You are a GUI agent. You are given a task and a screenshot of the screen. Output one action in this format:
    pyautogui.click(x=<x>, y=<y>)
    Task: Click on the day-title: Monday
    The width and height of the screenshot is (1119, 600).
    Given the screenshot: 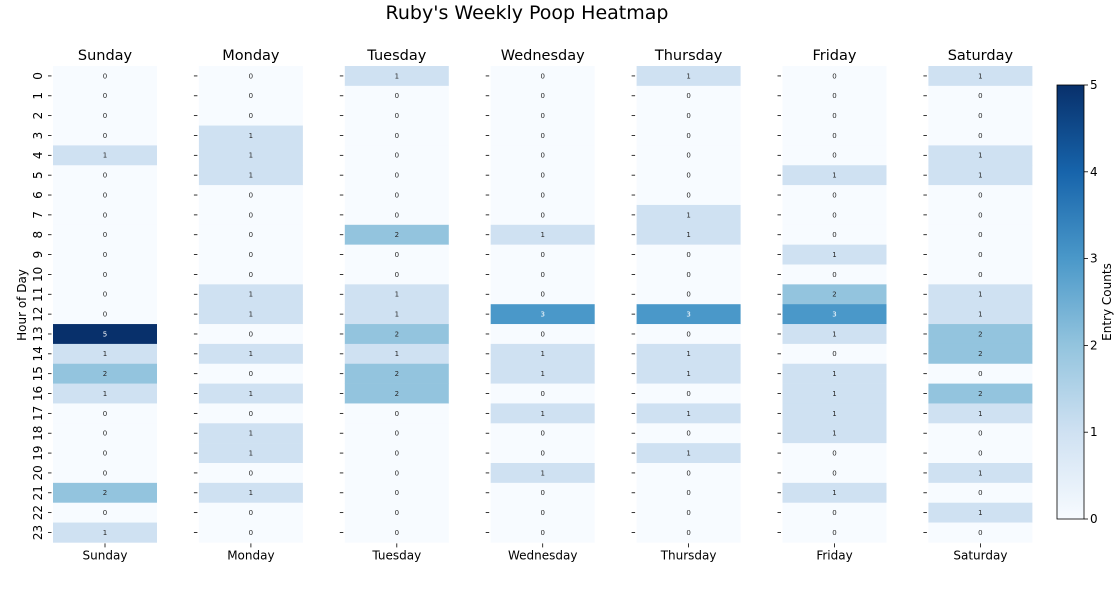 What is the action you would take?
    pyautogui.click(x=251, y=56)
    